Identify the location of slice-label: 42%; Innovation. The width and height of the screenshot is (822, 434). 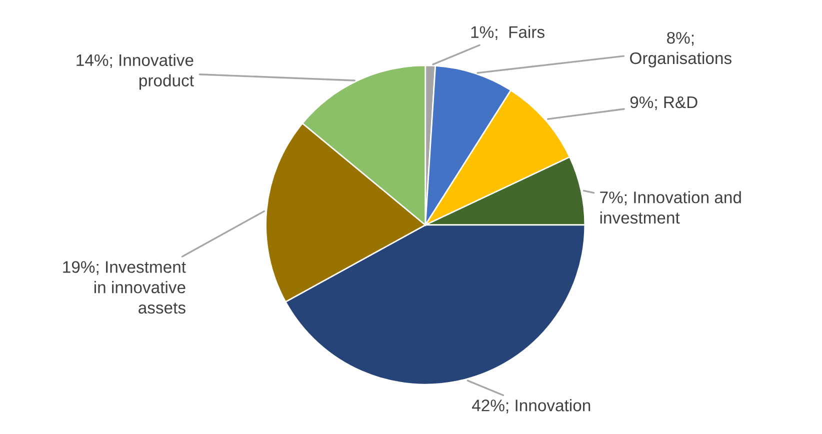
(531, 406).